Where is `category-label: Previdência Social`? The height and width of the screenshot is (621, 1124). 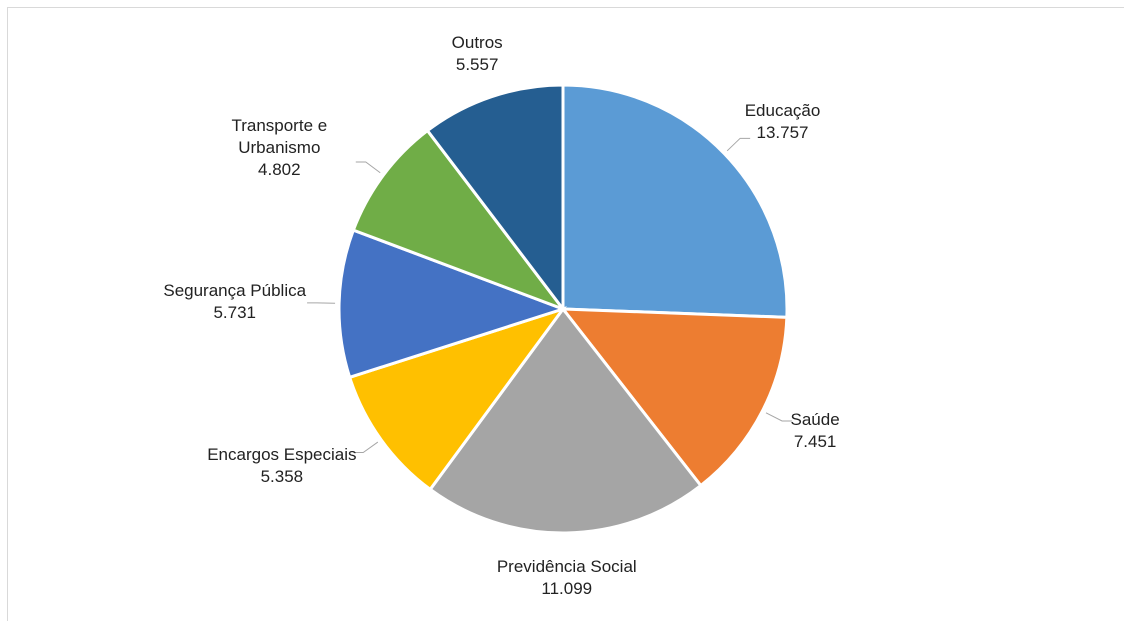
category-label: Previdência Social is located at coordinates (566, 566).